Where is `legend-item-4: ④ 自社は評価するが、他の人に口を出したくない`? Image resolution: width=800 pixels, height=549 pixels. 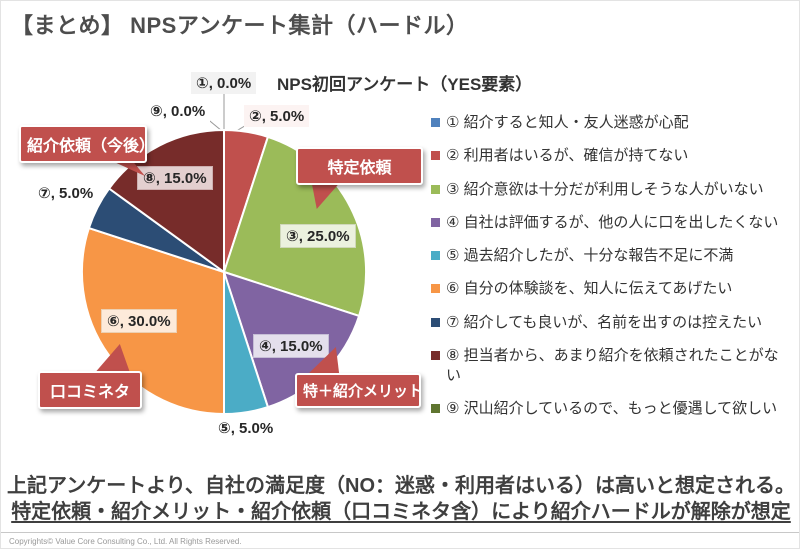
legend-item-4: ④ 自社は評価するが、他の人に口を出したくない is located at coordinates (611, 223).